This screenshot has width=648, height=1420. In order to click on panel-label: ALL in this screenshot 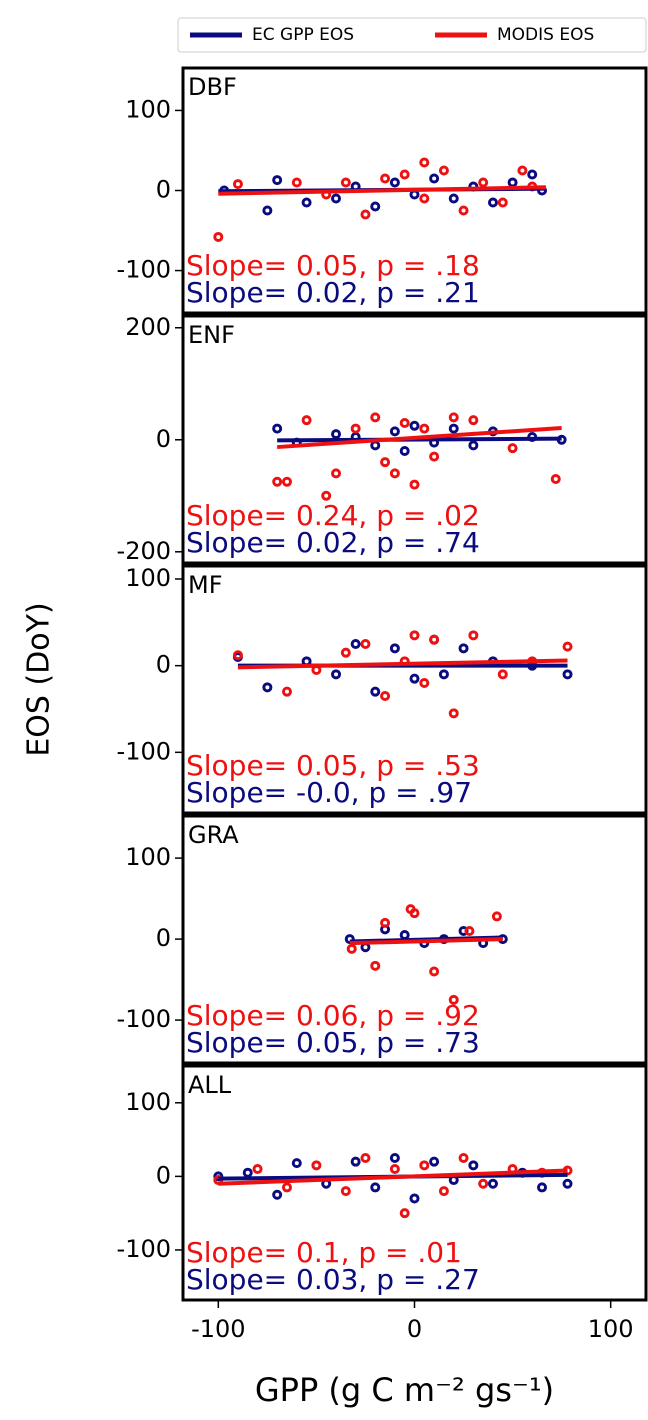, I will do `click(210, 1085)`.